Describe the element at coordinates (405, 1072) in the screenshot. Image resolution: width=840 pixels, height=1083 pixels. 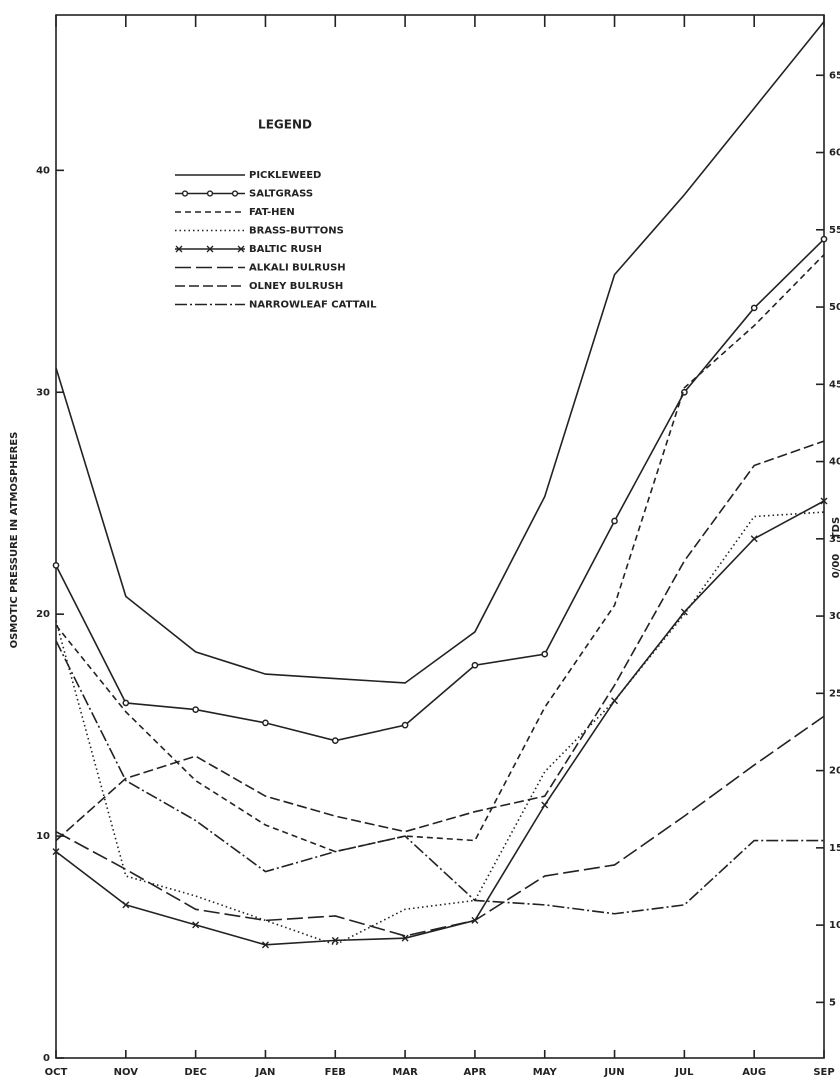
I see `x-tick-label: MAR` at that location.